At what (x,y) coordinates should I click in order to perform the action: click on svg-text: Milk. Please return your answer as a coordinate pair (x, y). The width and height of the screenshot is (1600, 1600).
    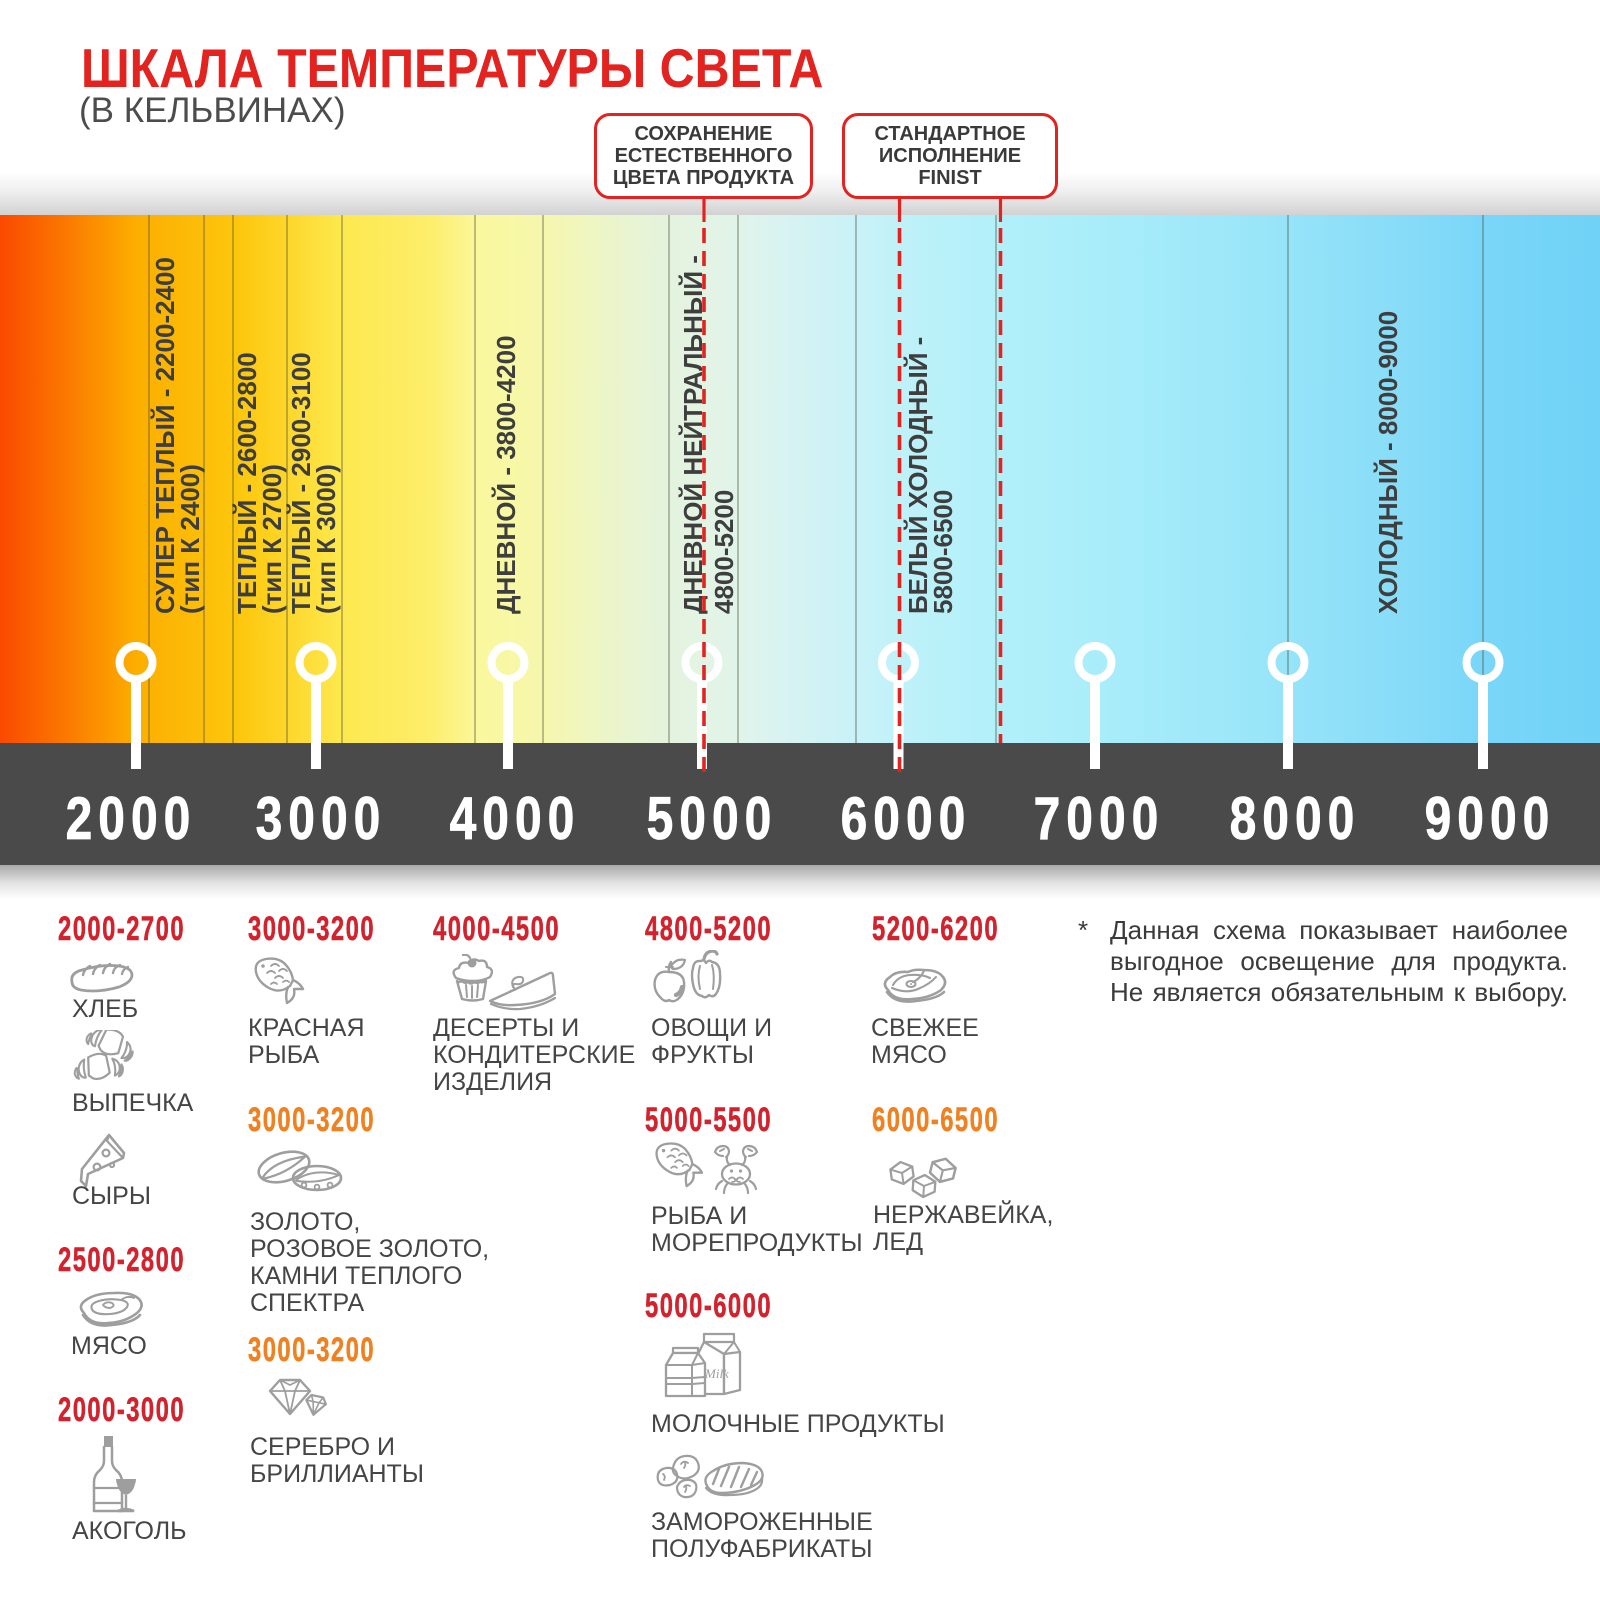
    Looking at the image, I should click on (716, 1373).